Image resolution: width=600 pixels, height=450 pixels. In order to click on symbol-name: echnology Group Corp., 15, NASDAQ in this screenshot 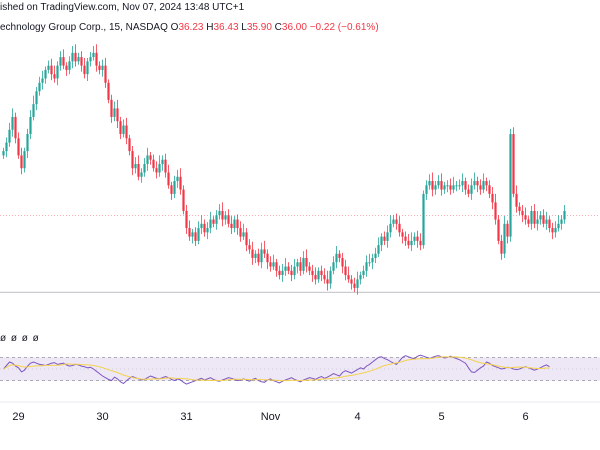, I will do `click(84, 27)`.